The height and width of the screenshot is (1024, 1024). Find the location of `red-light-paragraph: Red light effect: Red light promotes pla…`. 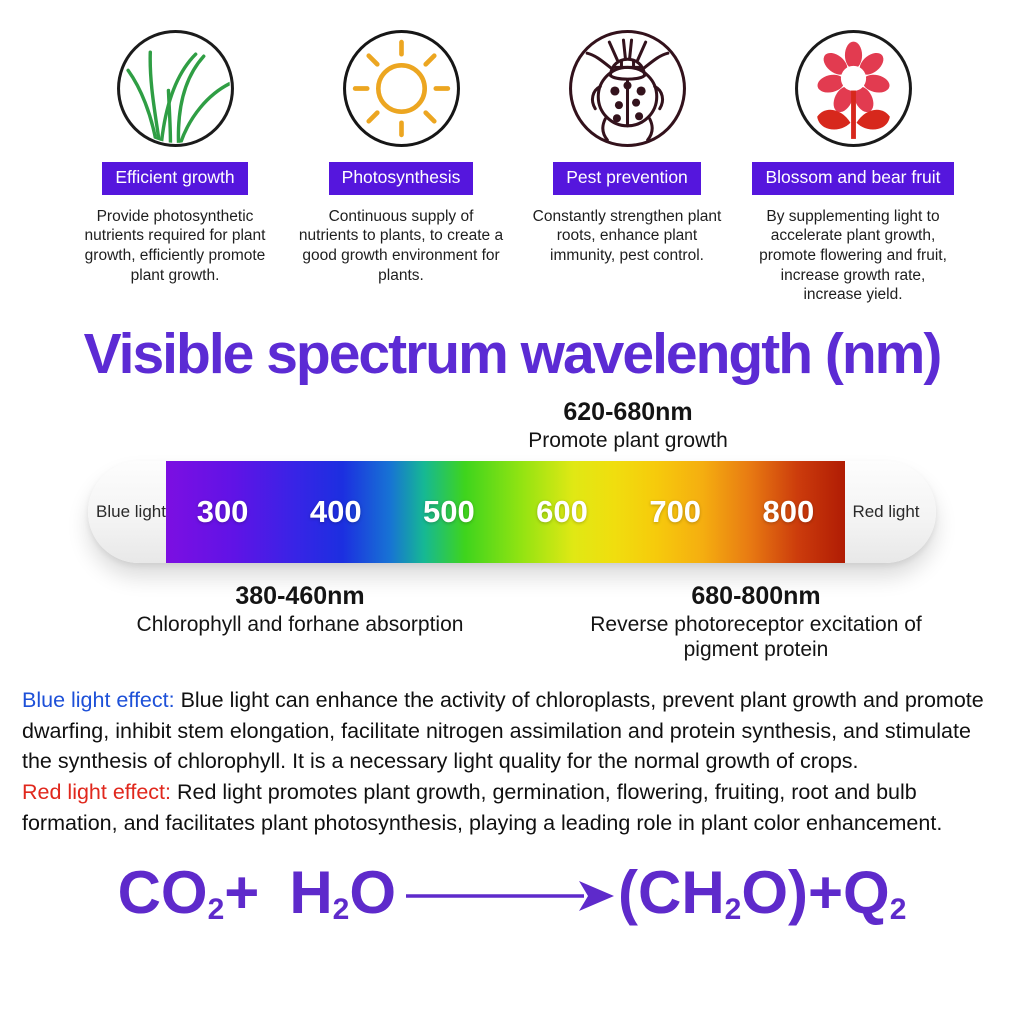

red-light-paragraph: Red light effect: Red light promotes pla… is located at coordinates (511, 807).